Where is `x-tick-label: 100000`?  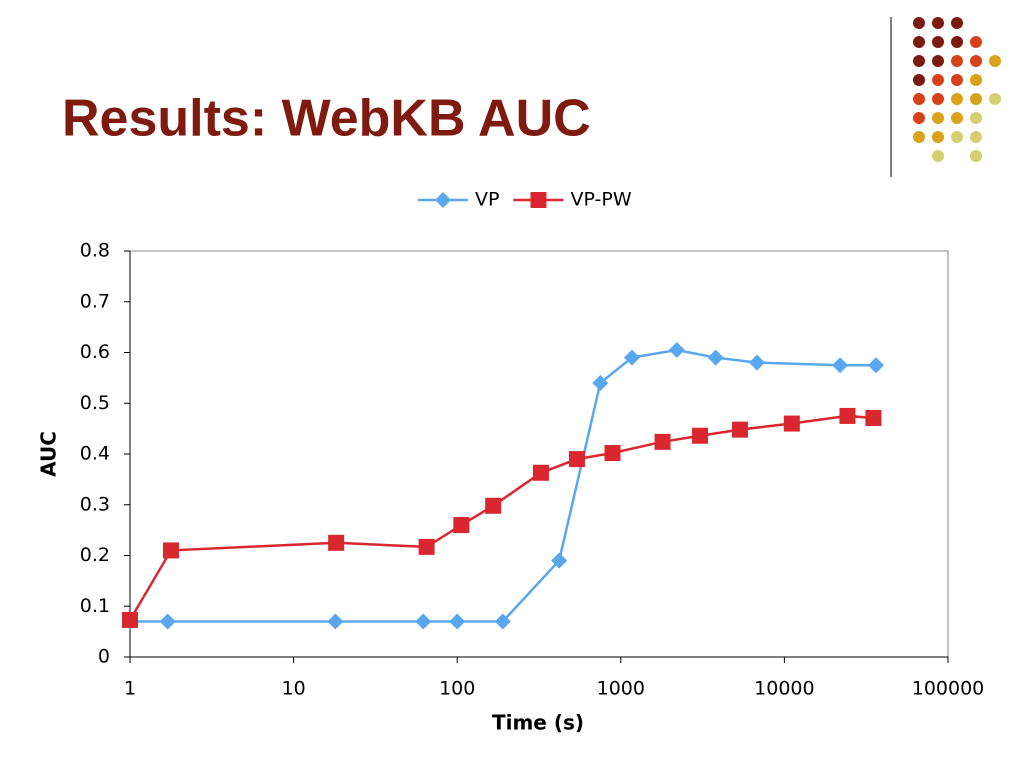 x-tick-label: 100000 is located at coordinates (948, 689).